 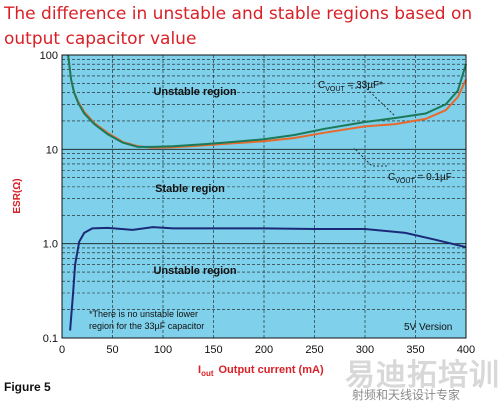 I want to click on x-tick-label: 200, so click(x=264, y=350).